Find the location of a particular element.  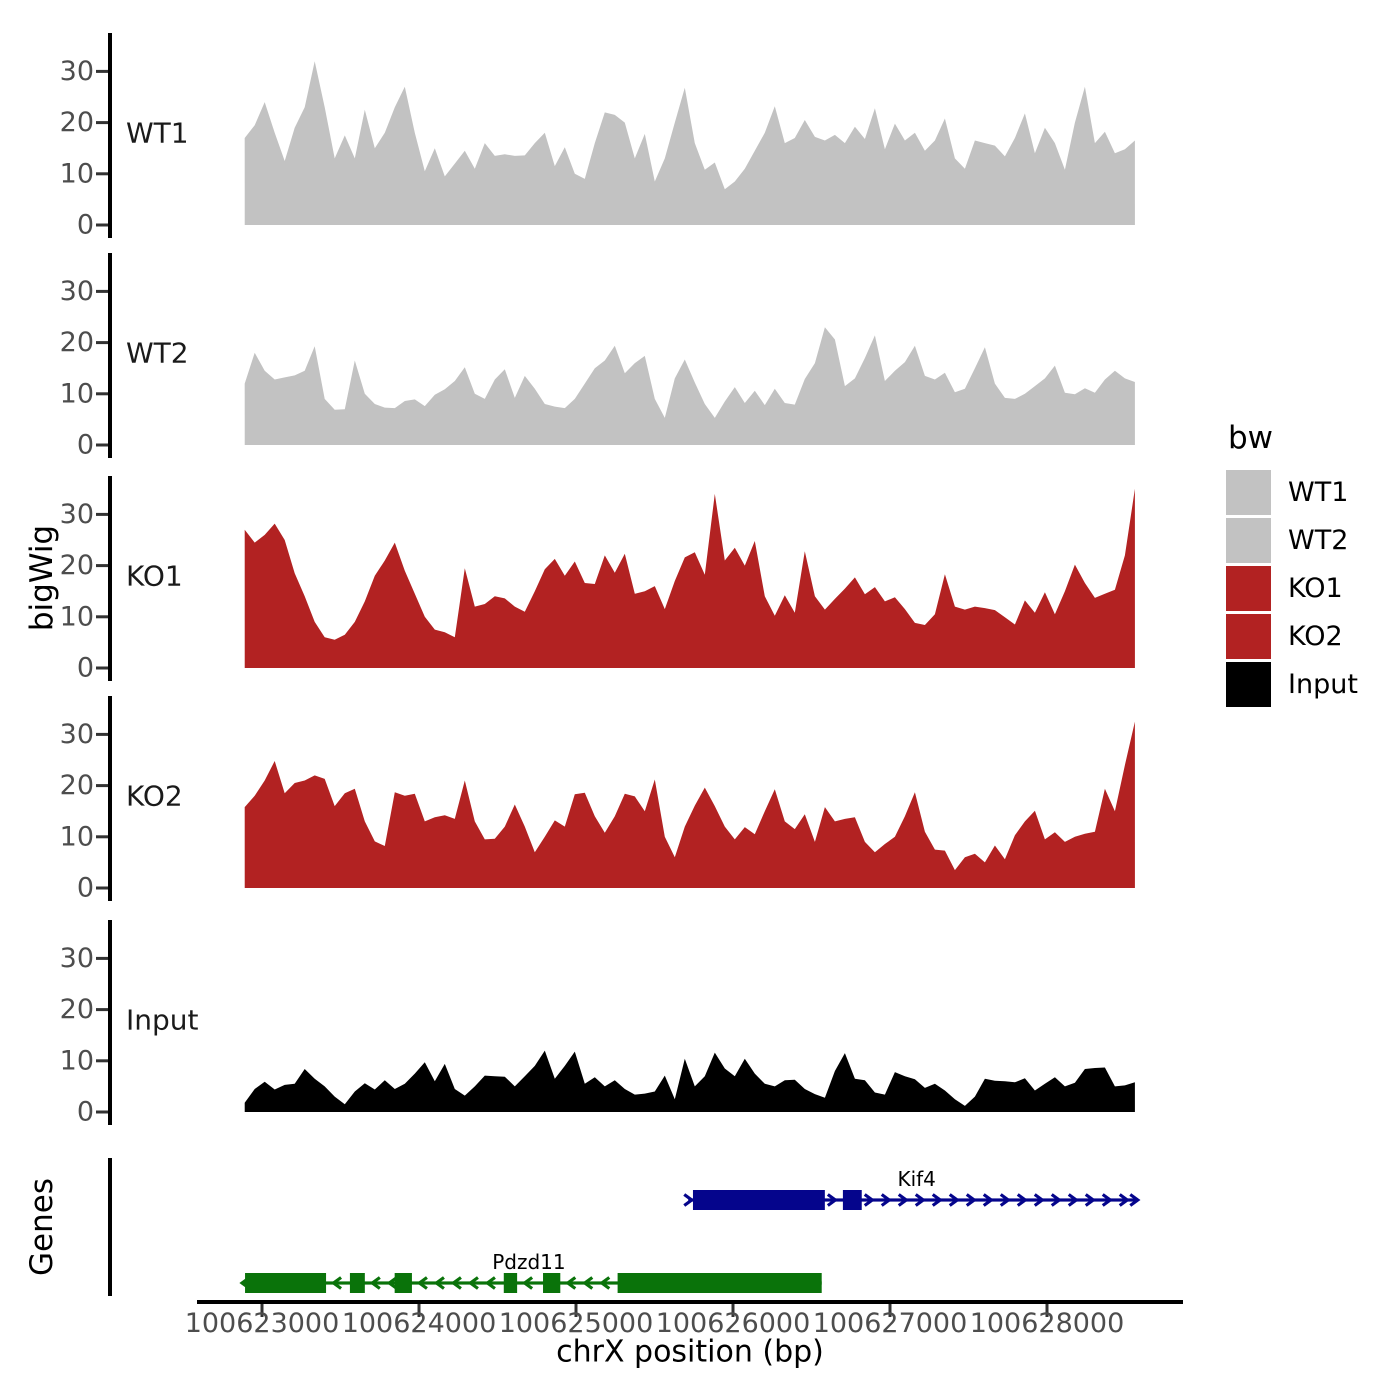

legend-title: bw is located at coordinates (1251, 438).